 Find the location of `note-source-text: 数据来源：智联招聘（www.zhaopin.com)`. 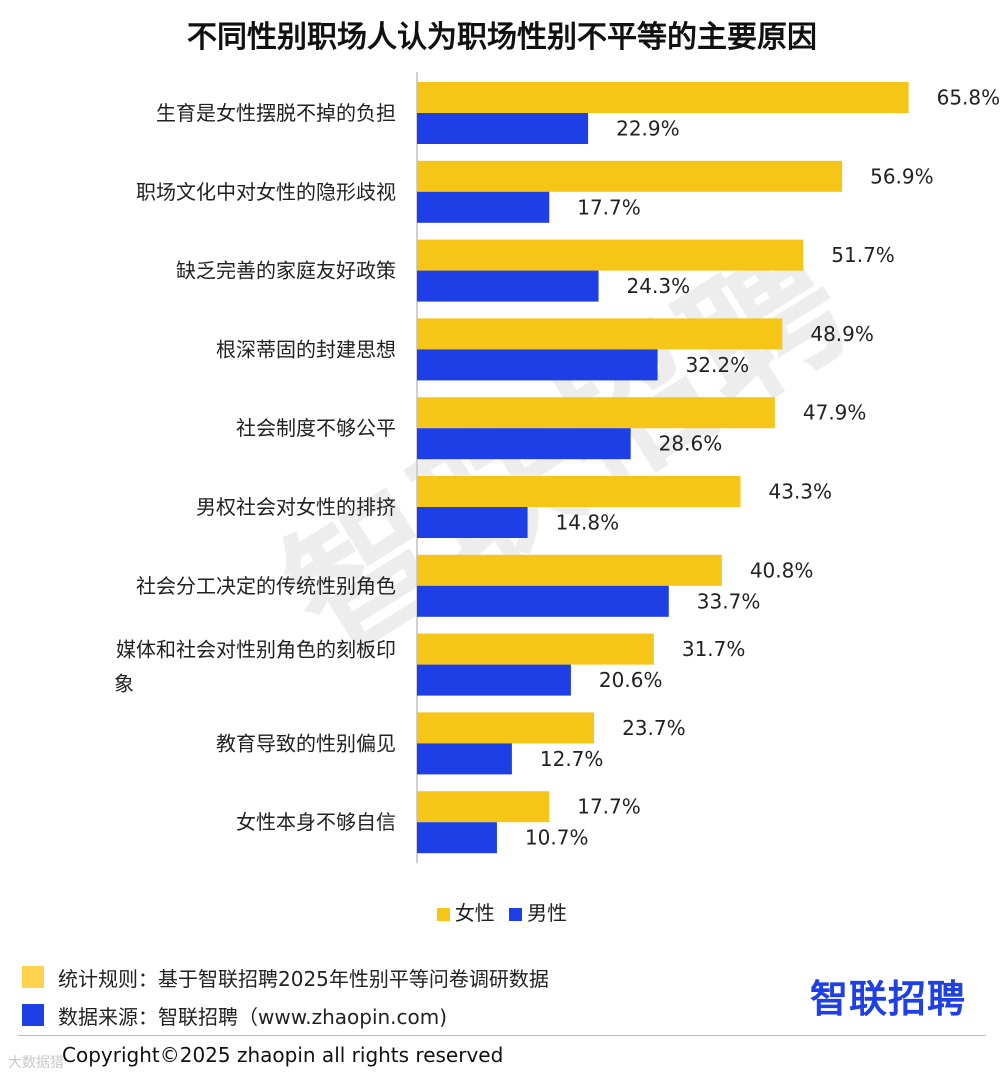

note-source-text: 数据来源：智联招聘（www.zhaopin.com) is located at coordinates (253, 1016).